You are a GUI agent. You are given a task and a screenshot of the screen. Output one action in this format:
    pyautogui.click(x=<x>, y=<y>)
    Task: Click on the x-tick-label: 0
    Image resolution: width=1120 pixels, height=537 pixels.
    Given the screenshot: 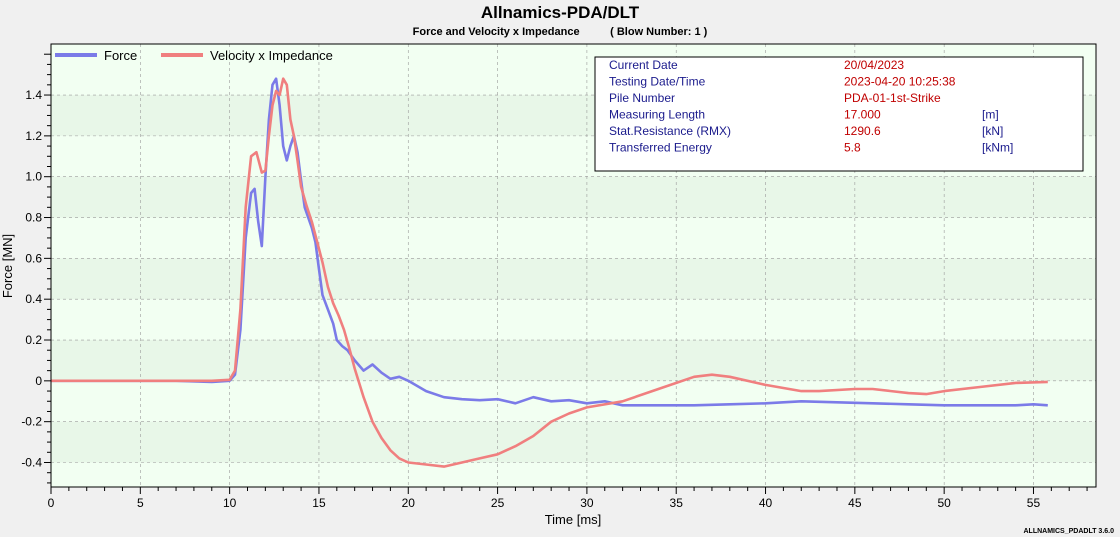 What is the action you would take?
    pyautogui.click(x=51, y=503)
    